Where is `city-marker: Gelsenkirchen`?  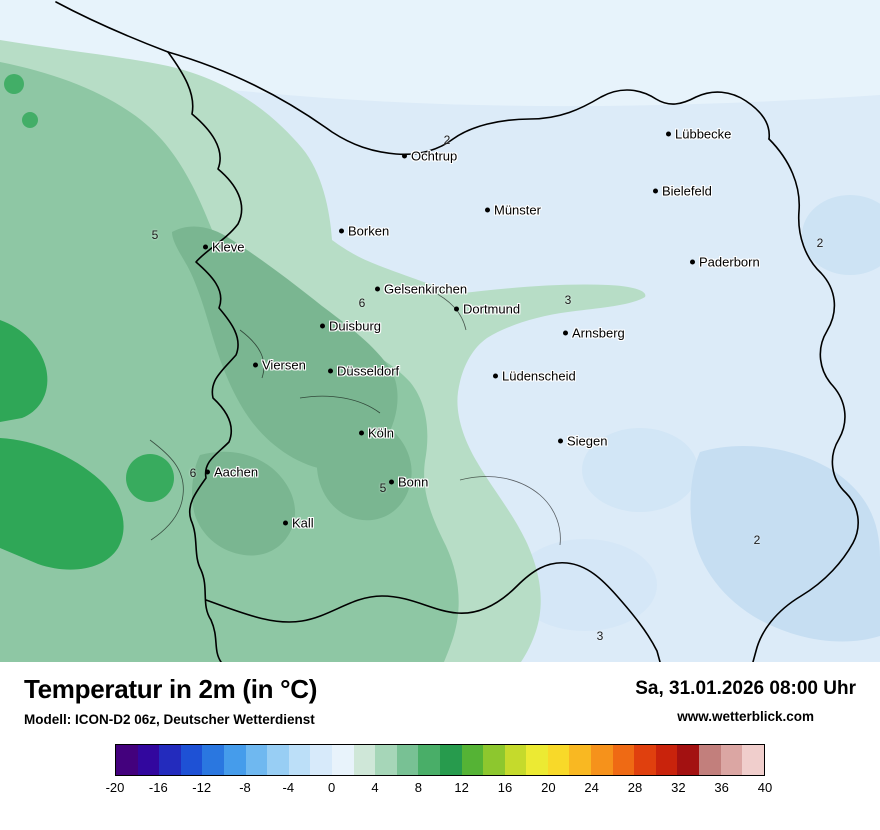
city-marker: Gelsenkirchen is located at coordinates (421, 289).